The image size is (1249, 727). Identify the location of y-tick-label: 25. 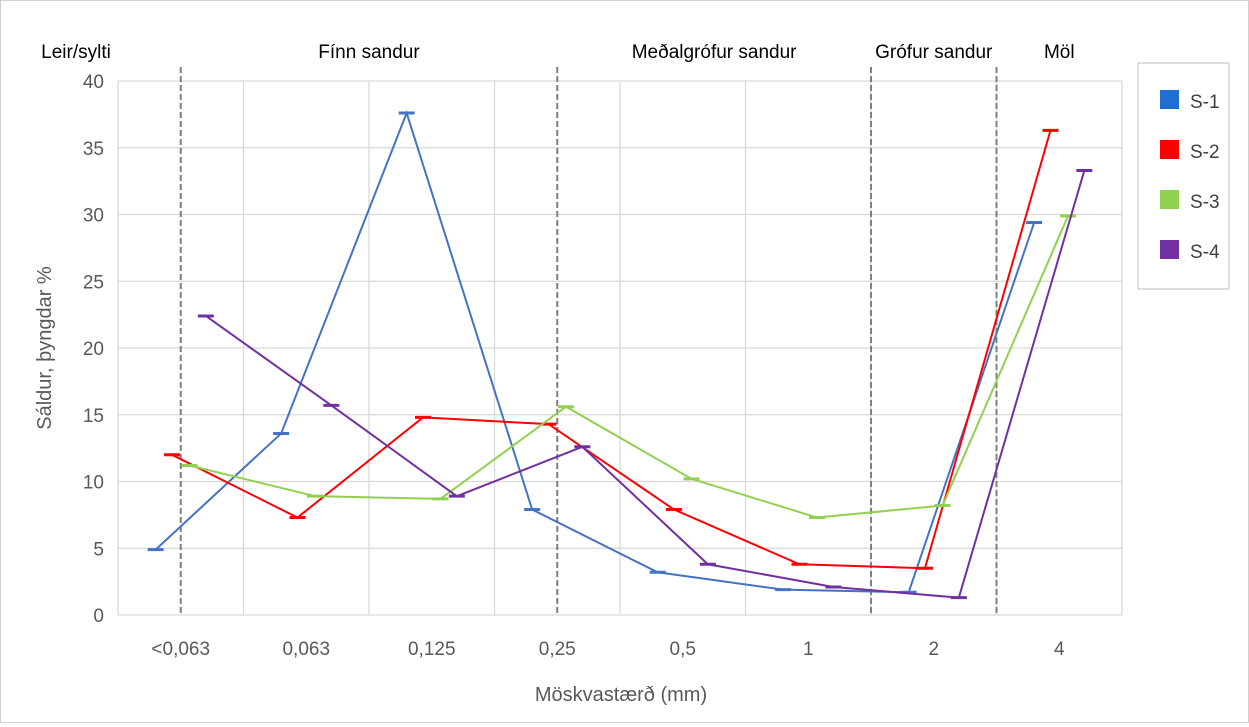
(93, 282).